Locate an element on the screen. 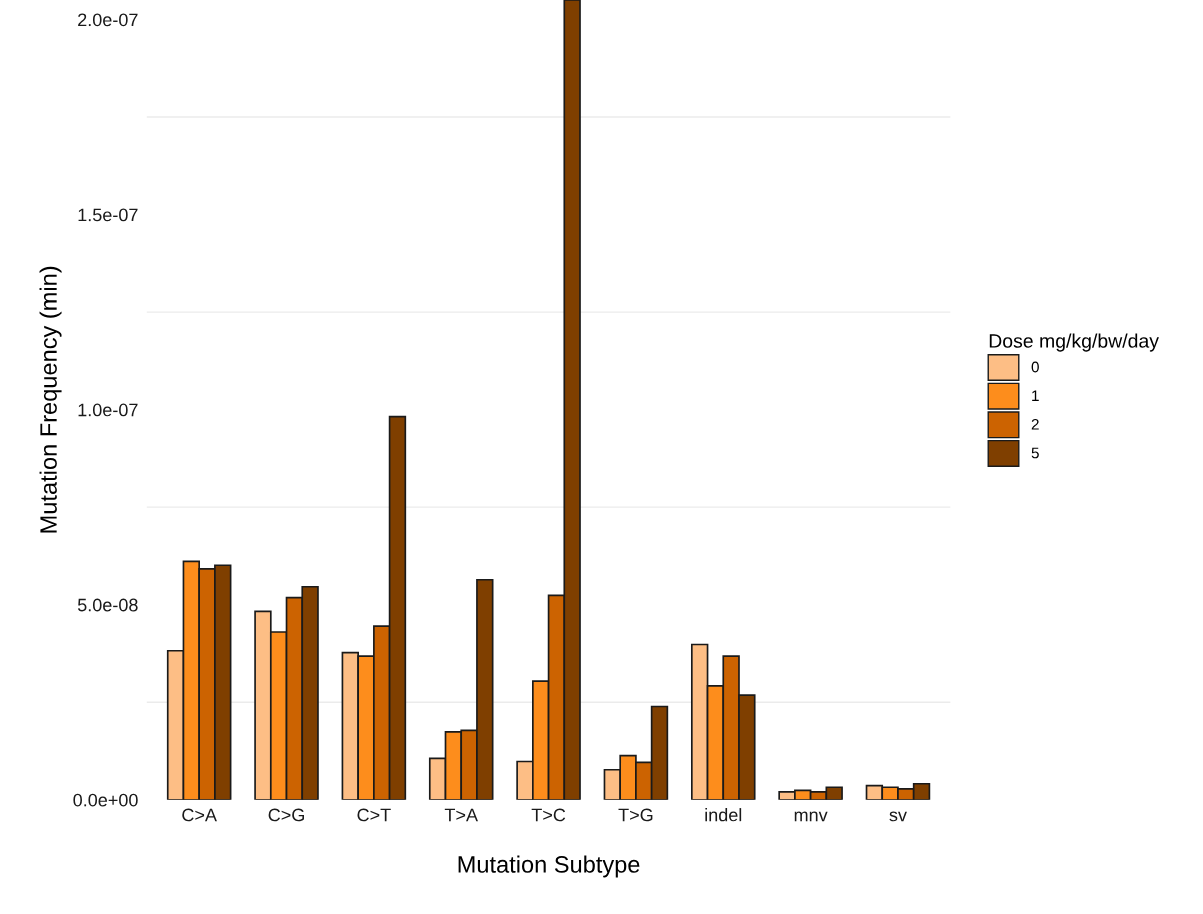 The image size is (1203, 914). x-axis-title: Mutation Subtype is located at coordinates (549, 866).